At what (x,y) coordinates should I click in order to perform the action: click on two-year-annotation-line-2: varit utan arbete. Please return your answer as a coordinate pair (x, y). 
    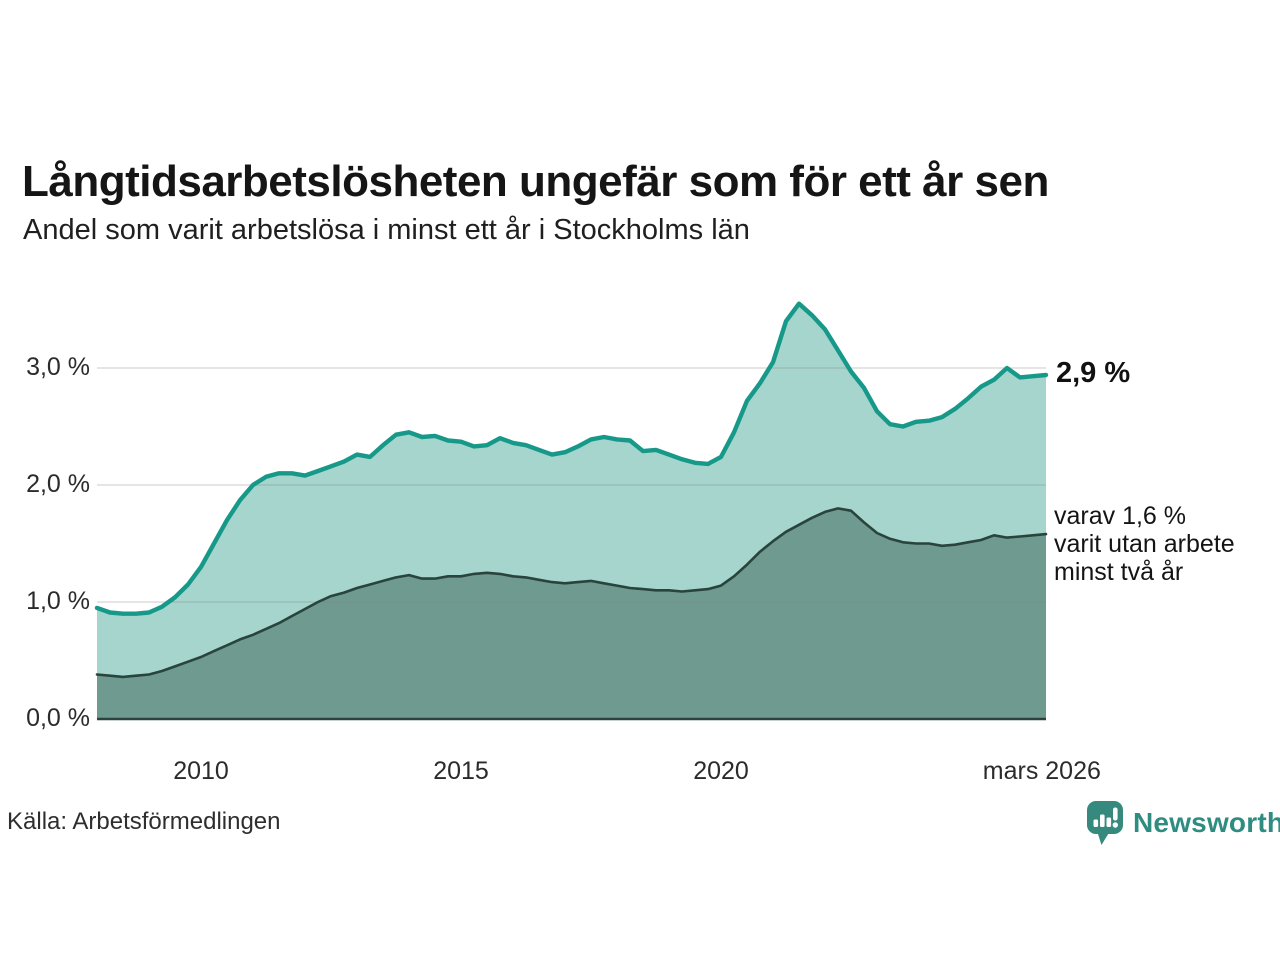
    Looking at the image, I should click on (1144, 544).